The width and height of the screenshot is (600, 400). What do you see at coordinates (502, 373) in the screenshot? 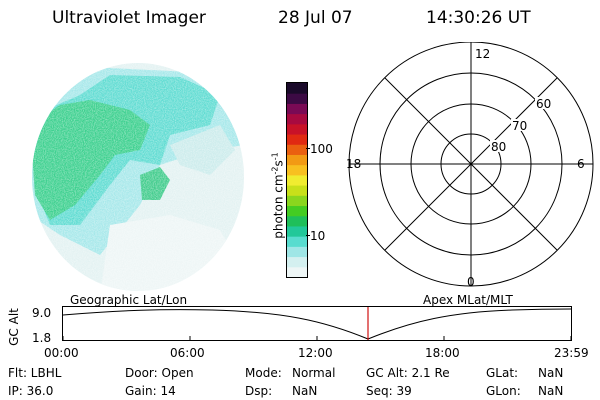
I see `glat-label: GLat:` at bounding box center [502, 373].